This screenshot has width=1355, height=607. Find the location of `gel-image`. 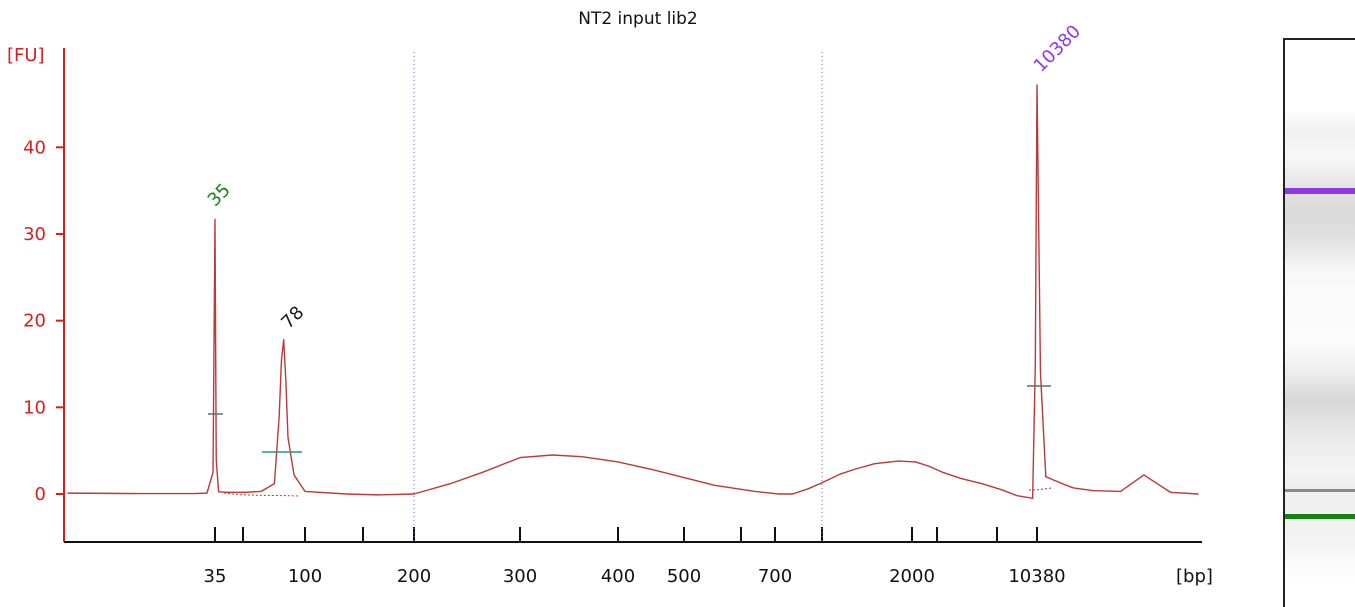

gel-image is located at coordinates (1319, 322).